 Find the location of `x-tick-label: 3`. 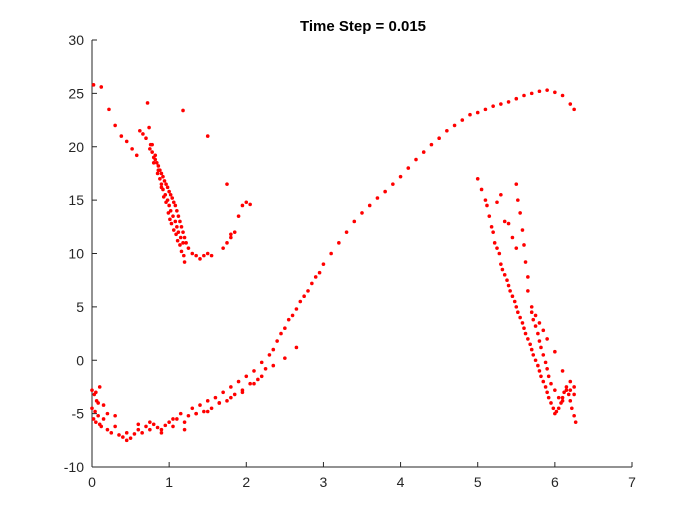

x-tick-label: 3 is located at coordinates (324, 482).